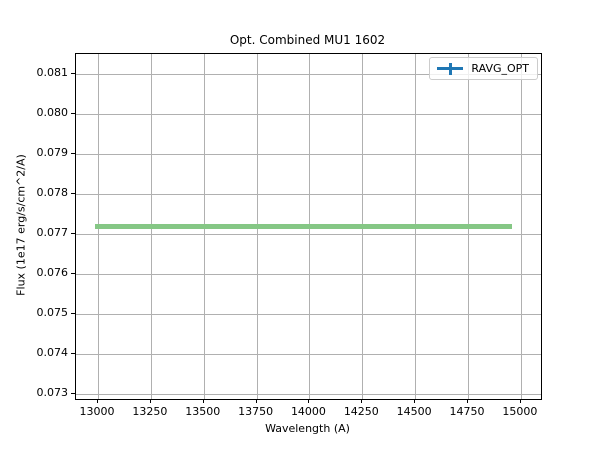 This screenshot has width=600, height=450. I want to click on y-tick-label: 0.081, so click(52, 72).